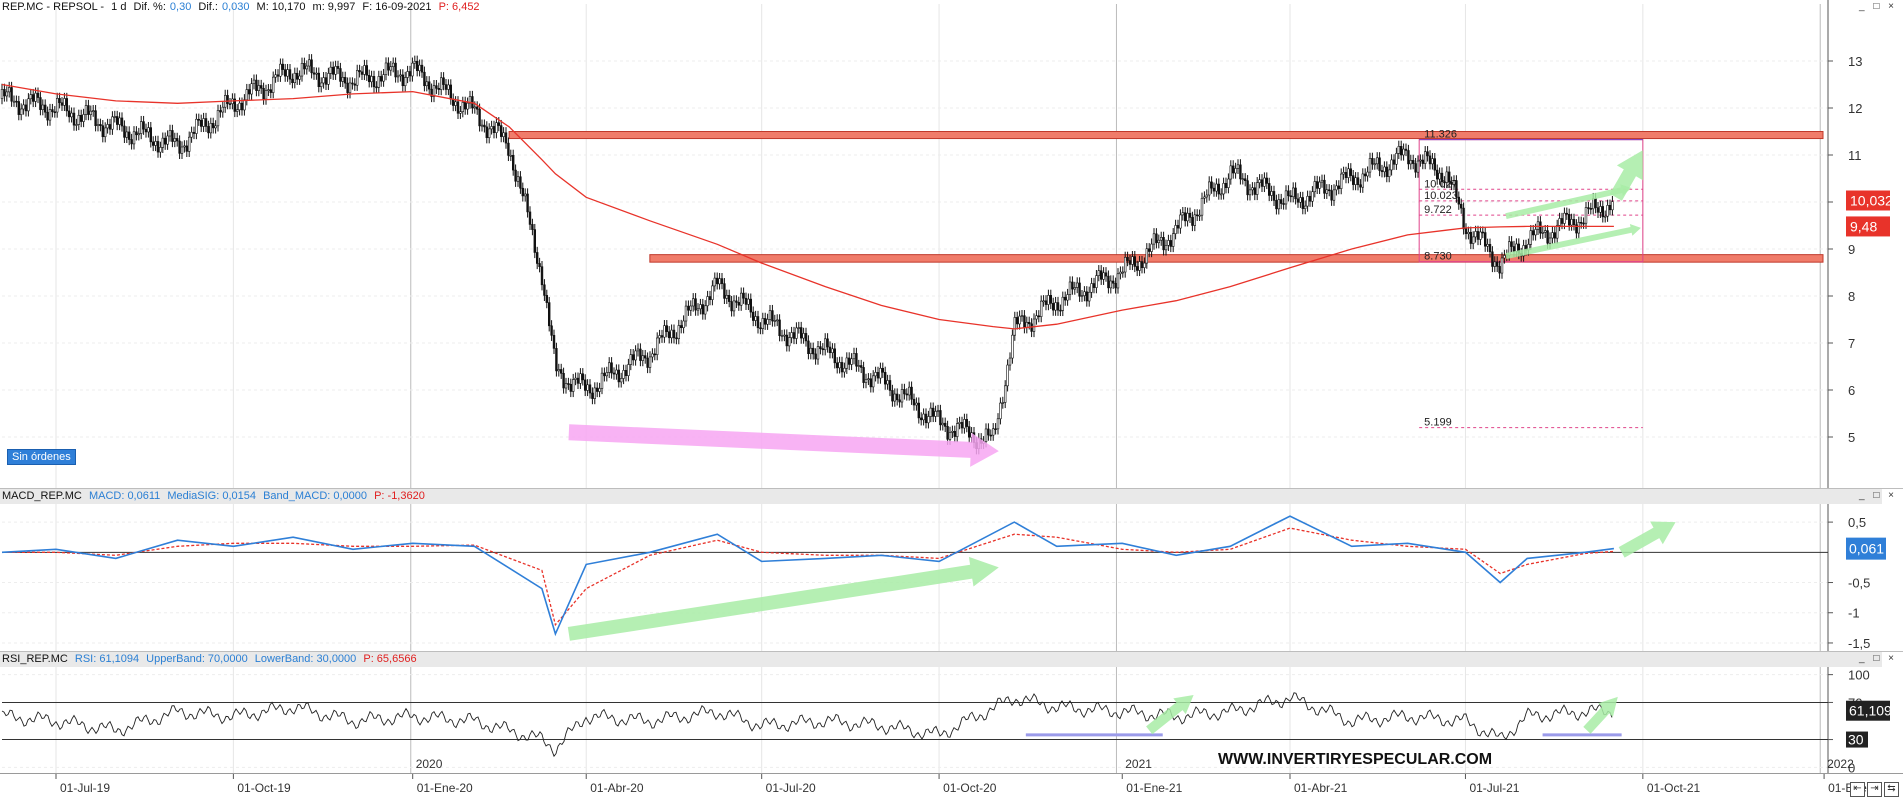 Image resolution: width=1903 pixels, height=799 pixels. Describe the element at coordinates (1438, 257) in the screenshot. I see `fib-label: 8.730` at that location.